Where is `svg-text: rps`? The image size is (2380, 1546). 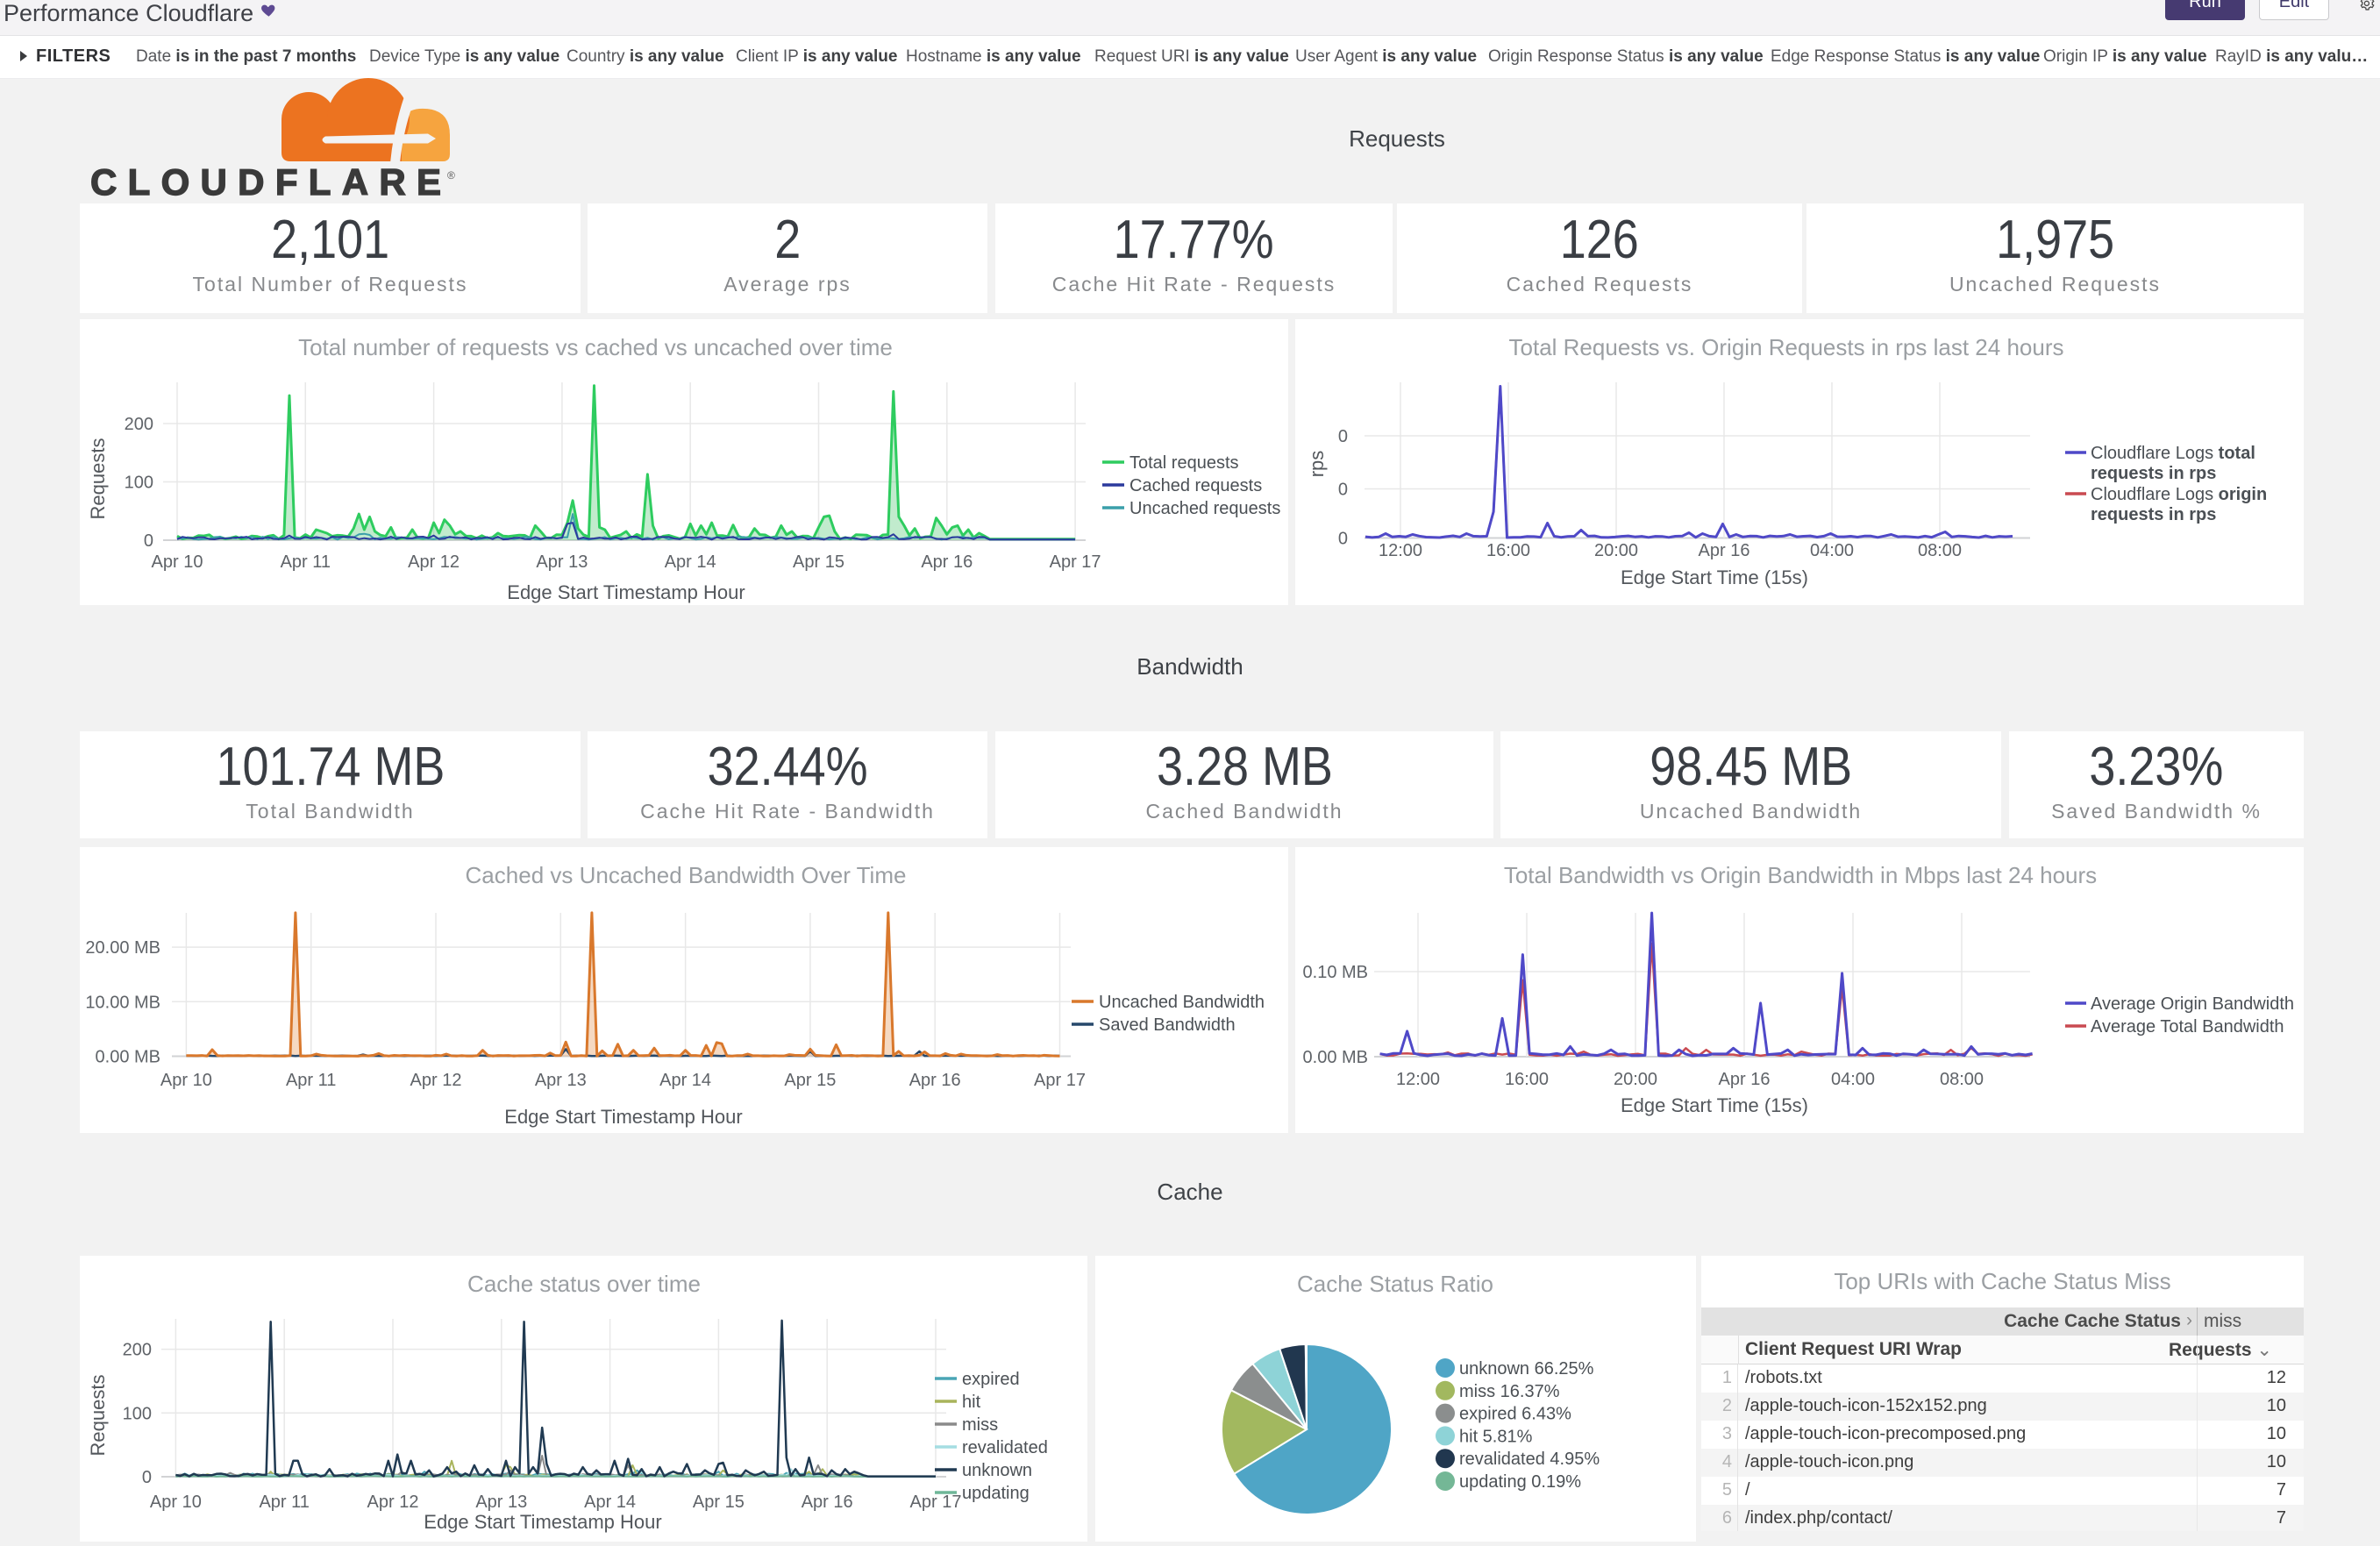
svg-text: rps is located at coordinates (1317, 464).